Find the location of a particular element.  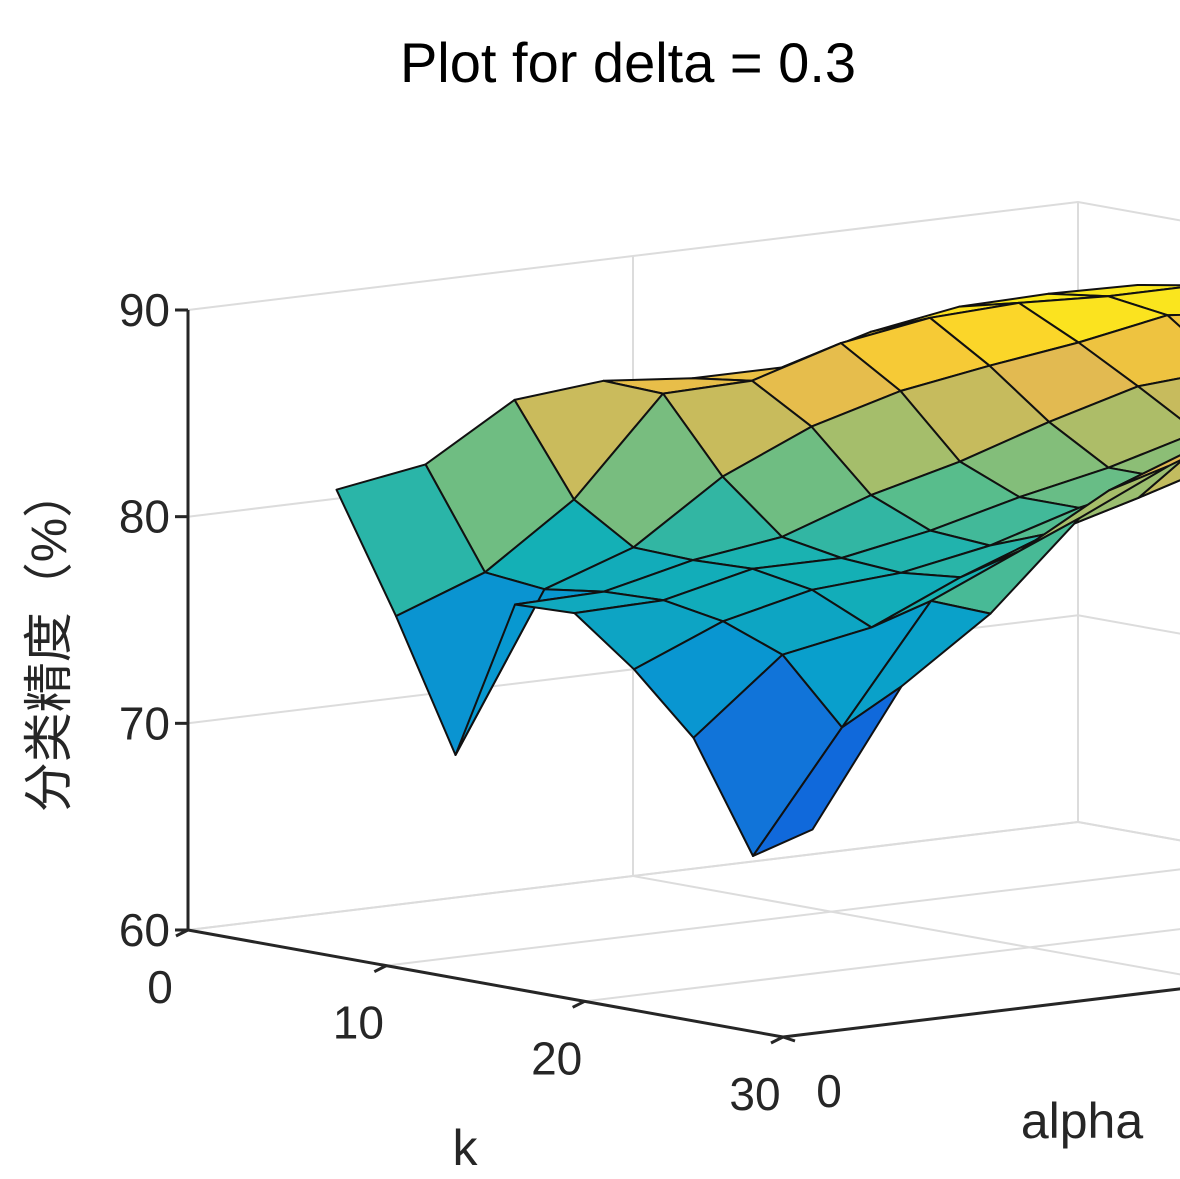

y-axis-label: alpha is located at coordinates (1082, 1121).